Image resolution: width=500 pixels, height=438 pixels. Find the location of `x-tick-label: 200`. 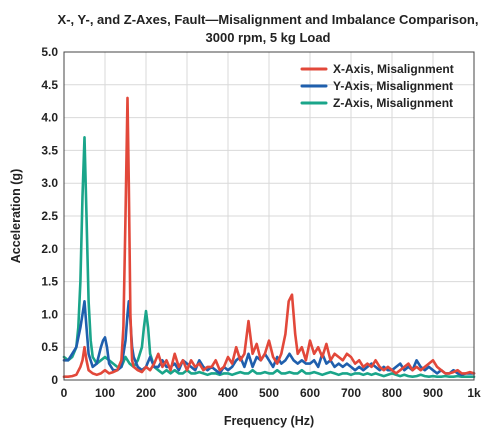

x-tick-label: 200 is located at coordinates (146, 393).